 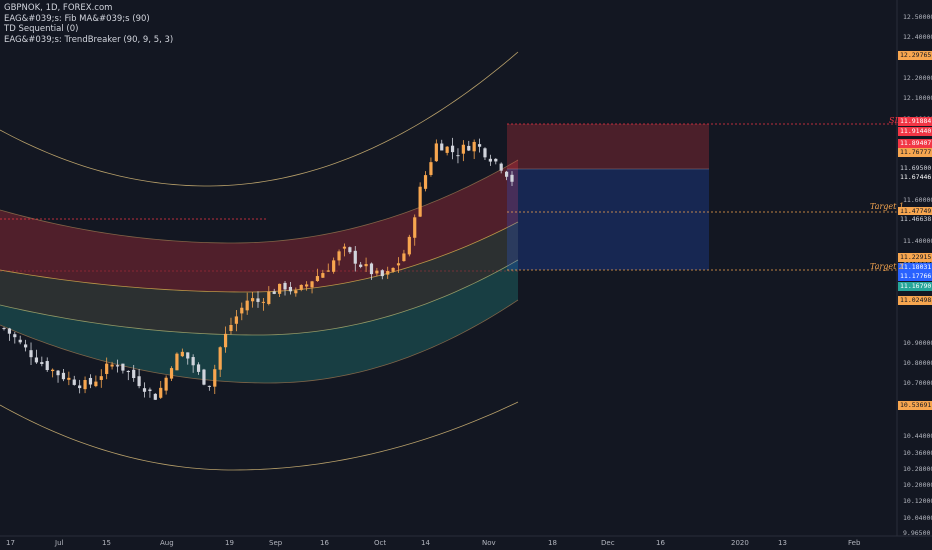 What do you see at coordinates (915, 121) in the screenshot?
I see `price-label: 11.91884` at bounding box center [915, 121].